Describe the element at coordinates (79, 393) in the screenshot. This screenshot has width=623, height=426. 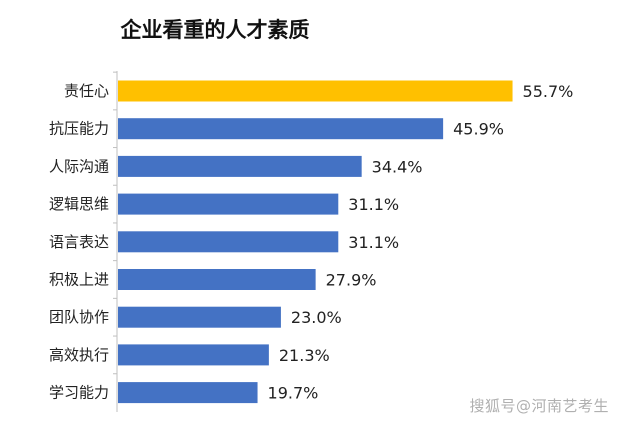
I see `category-label: 学习能力` at that location.